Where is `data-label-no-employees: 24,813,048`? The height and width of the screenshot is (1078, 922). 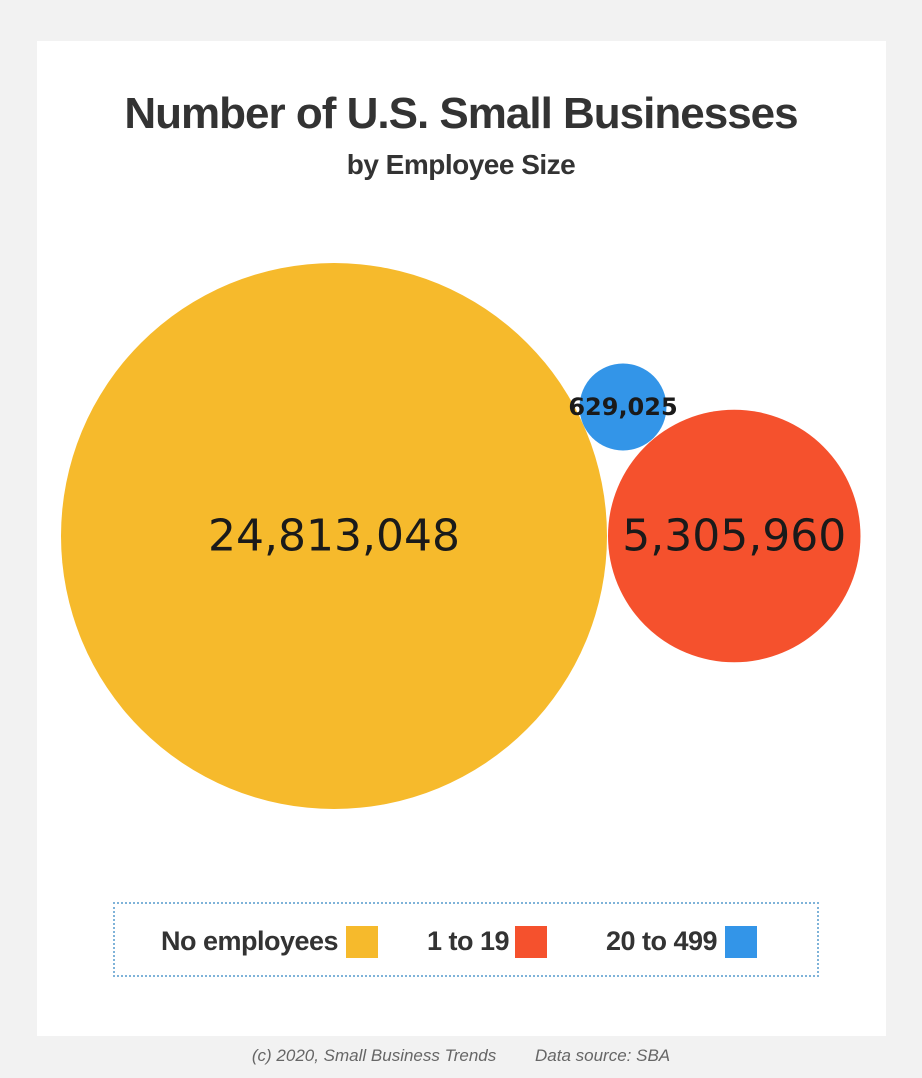
data-label-no-employees: 24,813,048 is located at coordinates (334, 536).